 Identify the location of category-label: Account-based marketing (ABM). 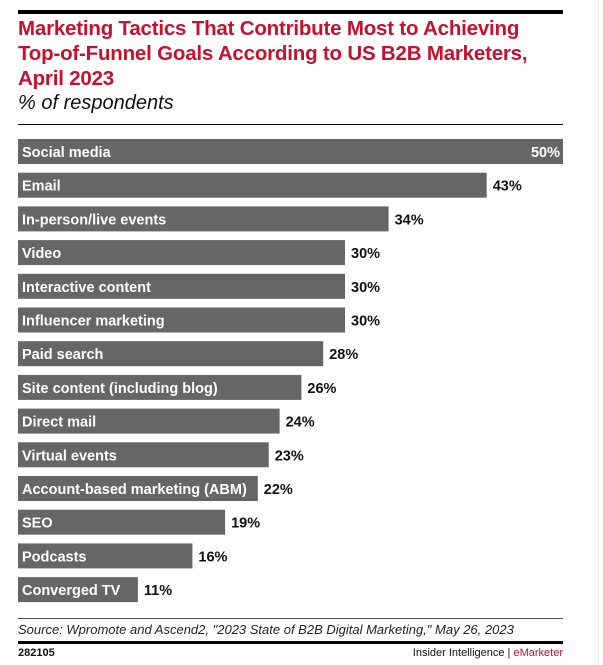
(134, 490).